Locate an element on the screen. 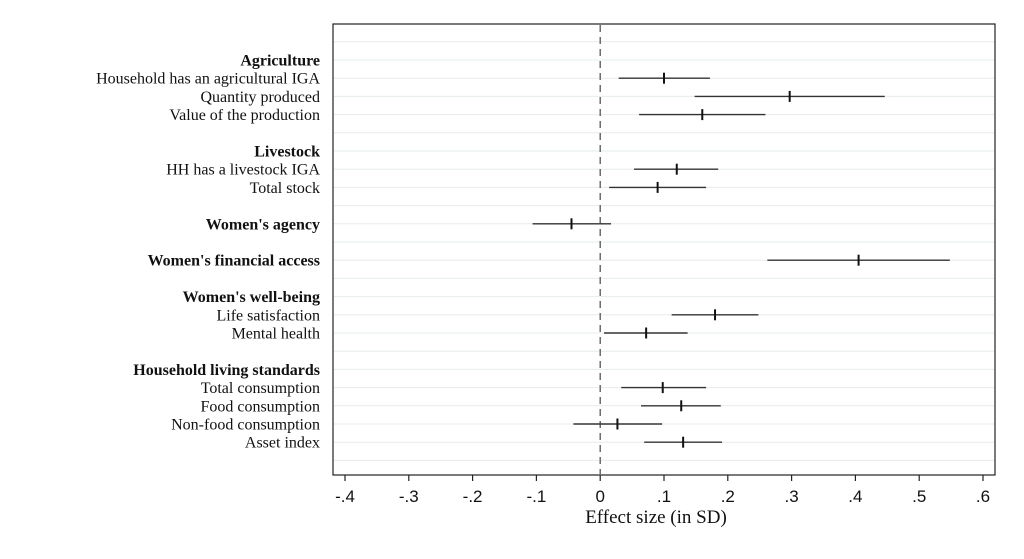 This screenshot has height=559, width=1024. group-header-label: Women's well-being is located at coordinates (251, 297).